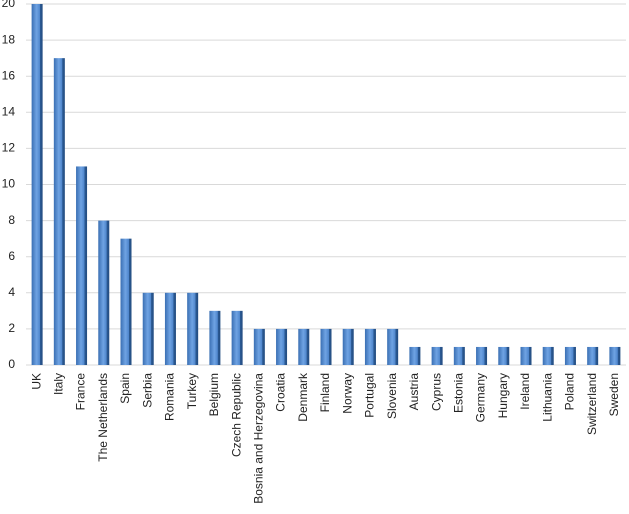 The height and width of the screenshot is (514, 629). Describe the element at coordinates (147, 390) in the screenshot. I see `x-tick-label: Serbia` at that location.